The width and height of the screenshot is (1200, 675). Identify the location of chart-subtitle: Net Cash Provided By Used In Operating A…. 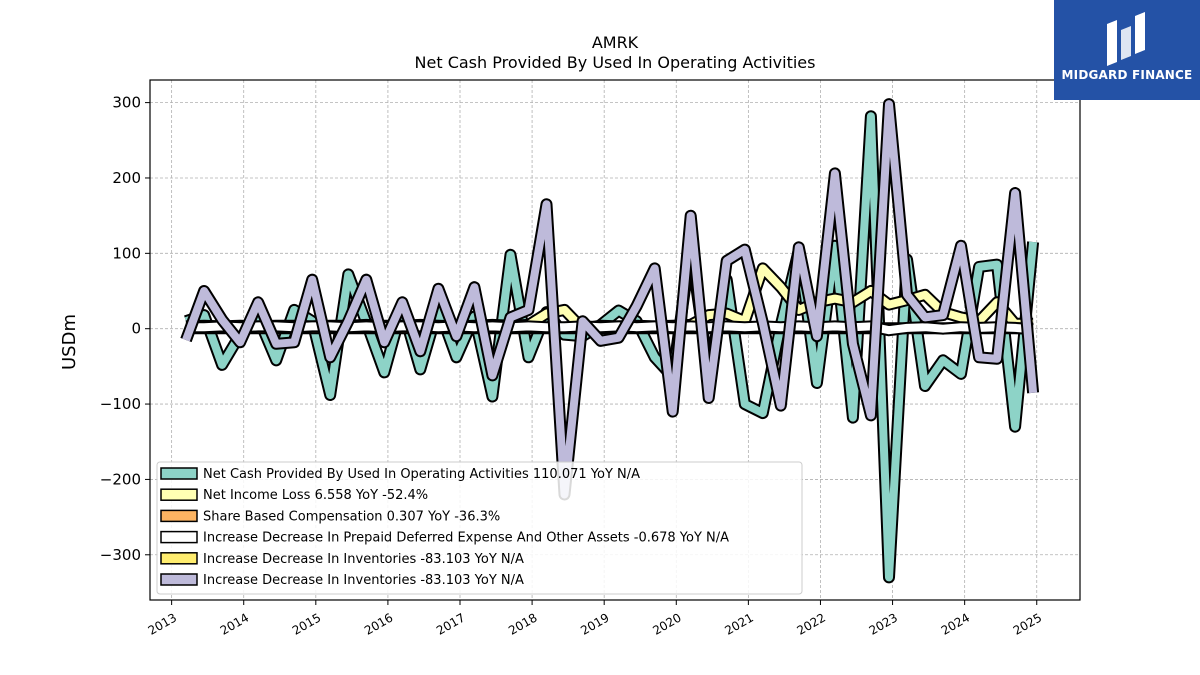
(615, 62).